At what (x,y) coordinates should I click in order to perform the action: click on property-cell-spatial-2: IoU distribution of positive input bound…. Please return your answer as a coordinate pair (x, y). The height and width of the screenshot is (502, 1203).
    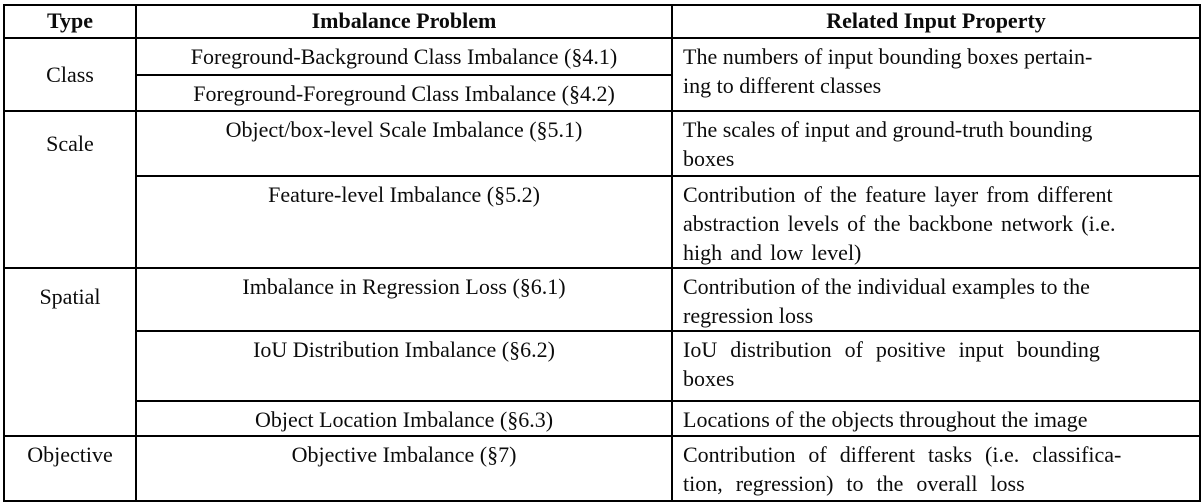
    Looking at the image, I should click on (936, 366).